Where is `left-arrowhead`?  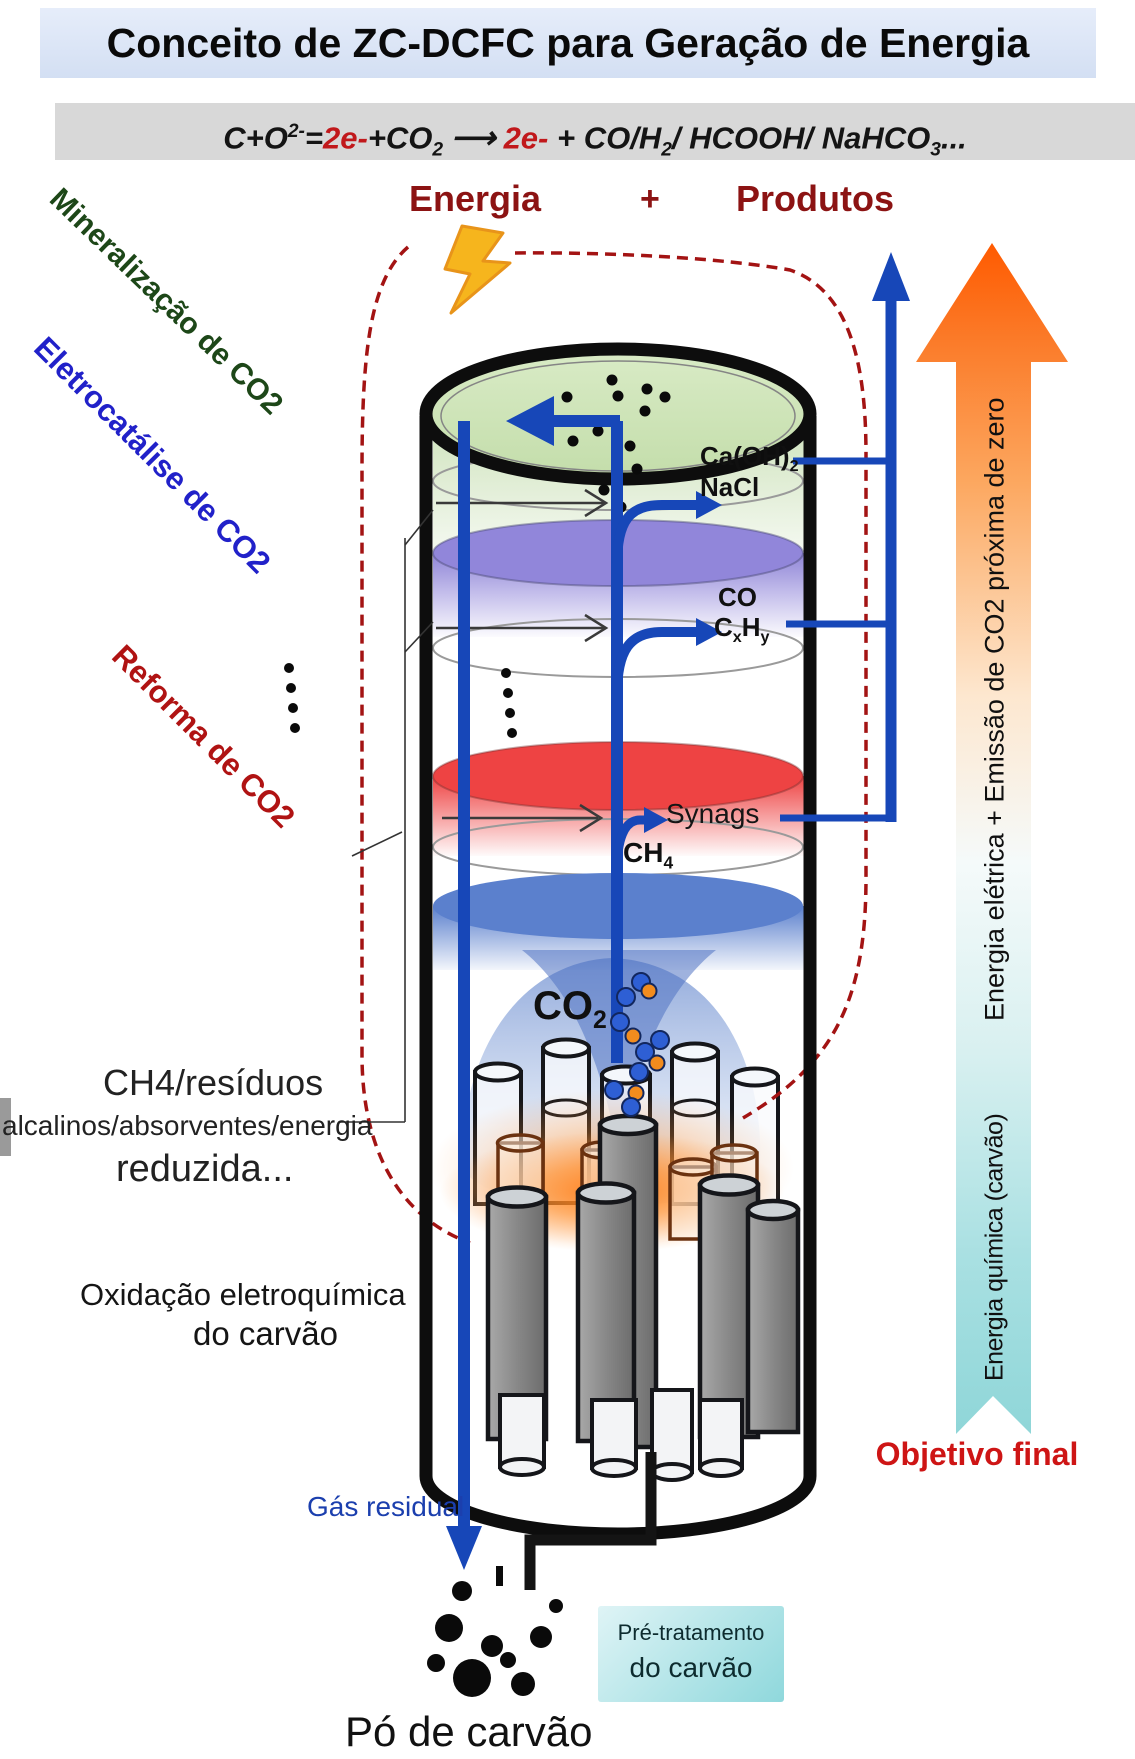 left-arrowhead is located at coordinates (530, 421).